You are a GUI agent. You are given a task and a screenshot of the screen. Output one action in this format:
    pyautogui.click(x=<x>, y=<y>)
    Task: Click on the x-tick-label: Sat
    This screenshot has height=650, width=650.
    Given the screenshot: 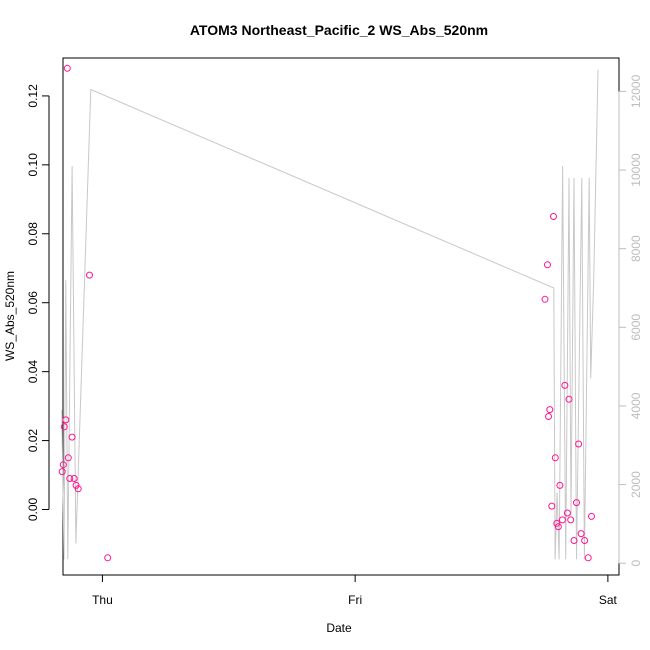 What is the action you would take?
    pyautogui.click(x=608, y=600)
    